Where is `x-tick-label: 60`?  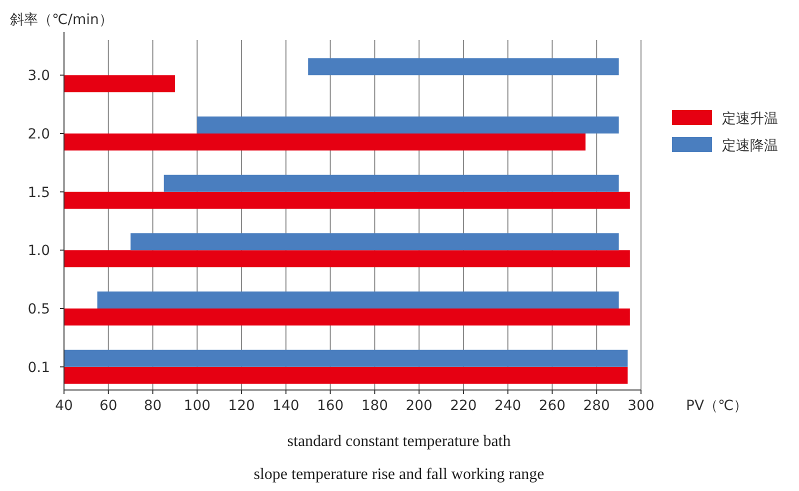
x-tick-label: 60 is located at coordinates (108, 406).